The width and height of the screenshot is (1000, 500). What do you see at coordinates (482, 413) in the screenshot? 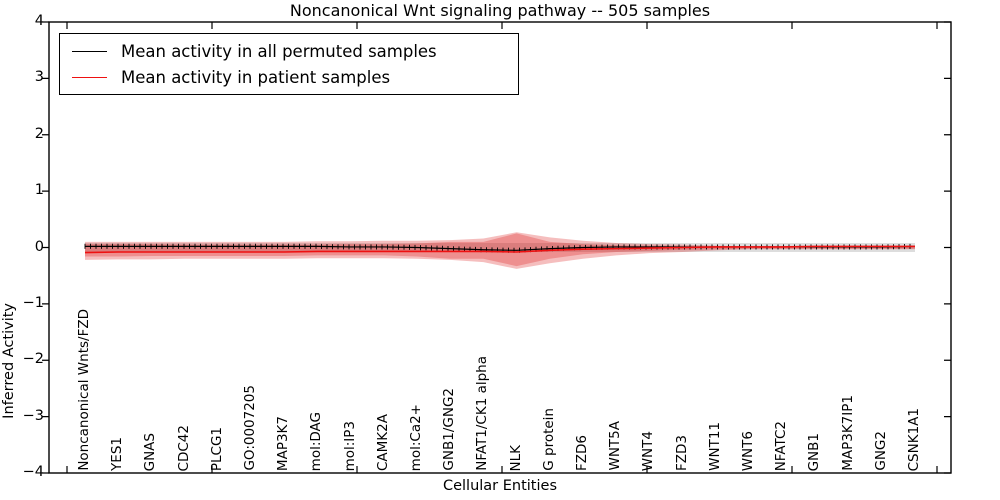
I see `x-tick-label: NFAT1/CK1 alpha` at bounding box center [482, 413].